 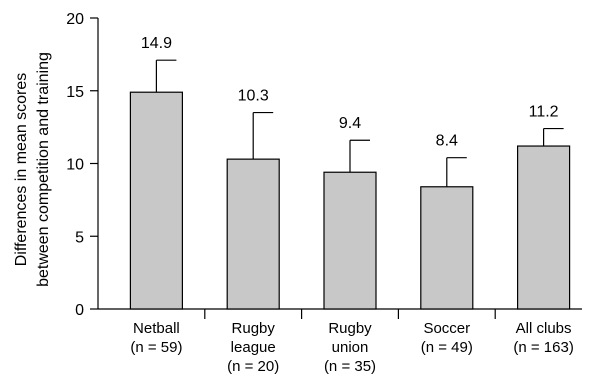 I want to click on data-label: 8.4, so click(x=447, y=141).